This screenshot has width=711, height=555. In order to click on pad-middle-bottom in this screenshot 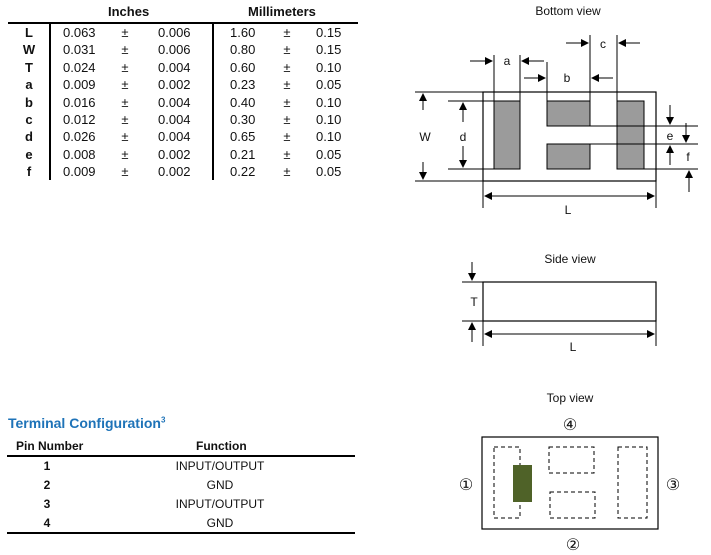, I will do `click(568, 156)`.